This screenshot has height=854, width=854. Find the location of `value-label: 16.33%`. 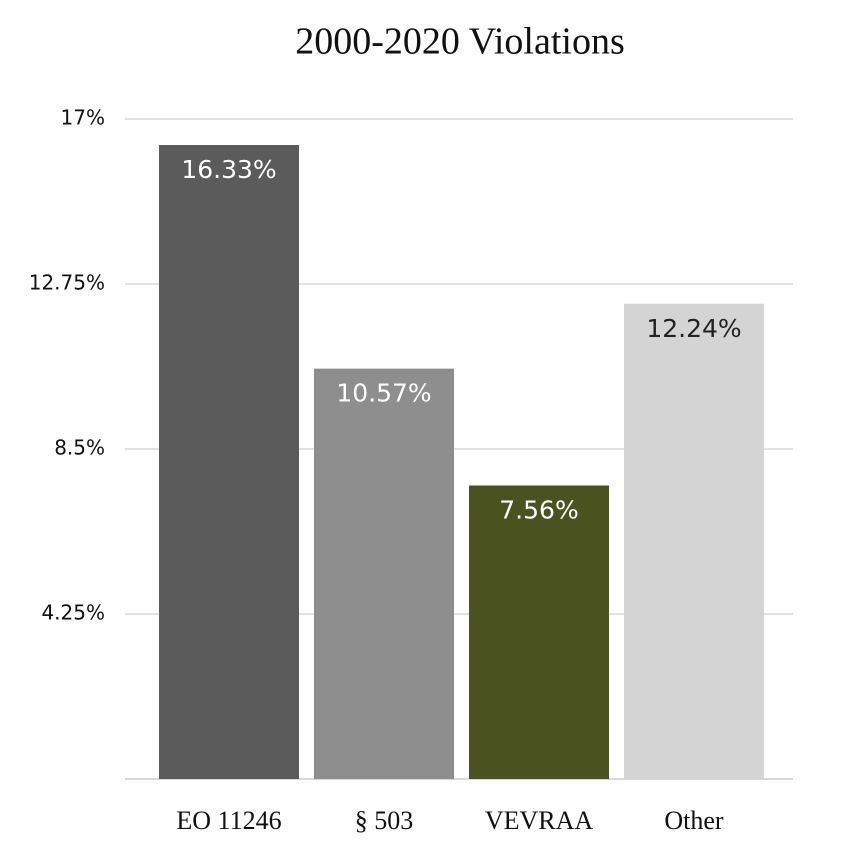

value-label: 16.33% is located at coordinates (228, 169).